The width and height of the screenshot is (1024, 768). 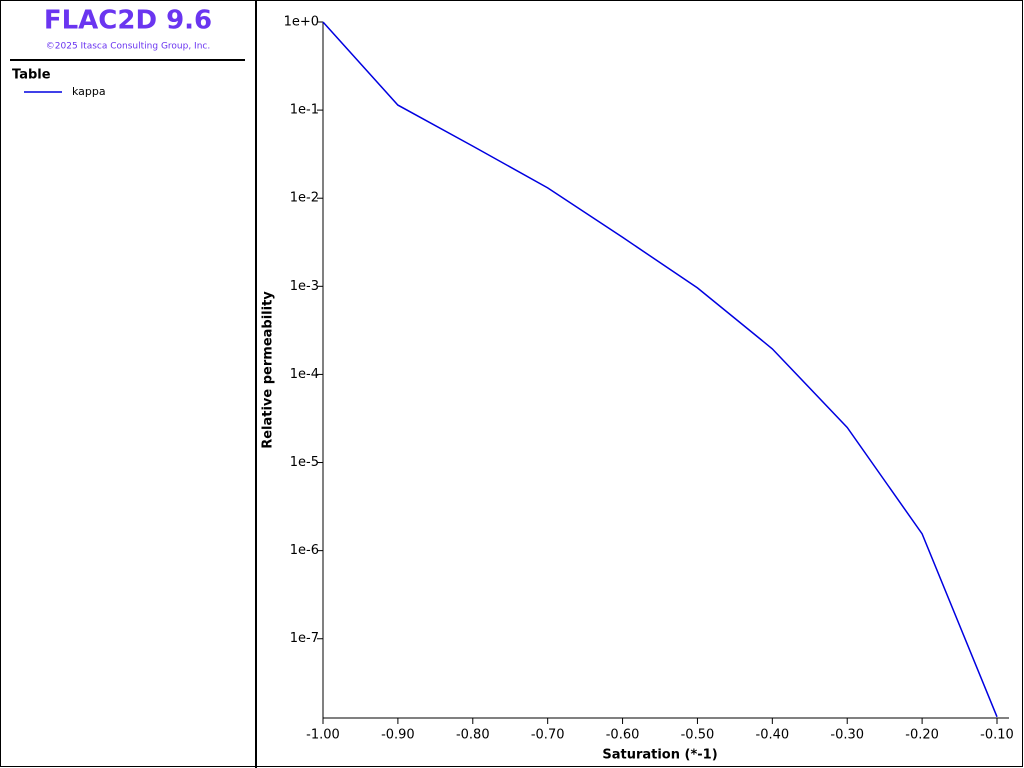 What do you see at coordinates (623, 735) in the screenshot?
I see `x-tick-label: -0.60` at bounding box center [623, 735].